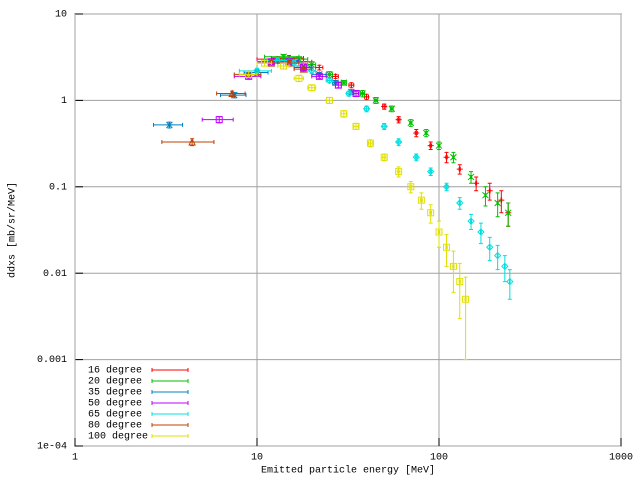 The image size is (640, 480). What do you see at coordinates (13, 230) in the screenshot?
I see `y-axis-label: ddxs [mb/sr/MeV]` at bounding box center [13, 230].